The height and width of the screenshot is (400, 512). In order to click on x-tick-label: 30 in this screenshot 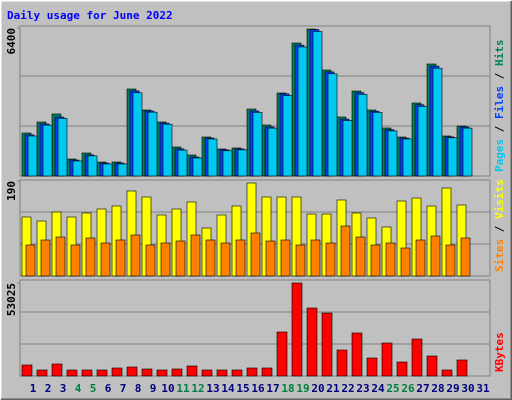, I will do `click(467, 388)`.